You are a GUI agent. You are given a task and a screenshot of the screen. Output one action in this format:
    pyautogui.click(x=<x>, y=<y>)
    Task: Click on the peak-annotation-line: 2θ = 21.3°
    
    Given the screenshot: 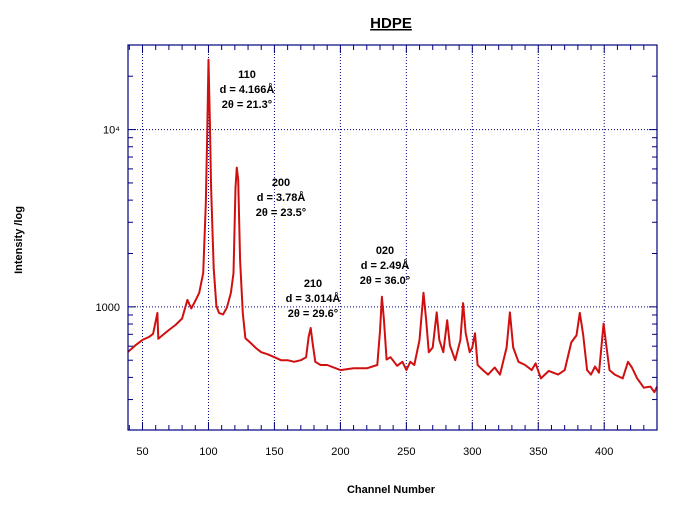 What is the action you would take?
    pyautogui.click(x=247, y=105)
    